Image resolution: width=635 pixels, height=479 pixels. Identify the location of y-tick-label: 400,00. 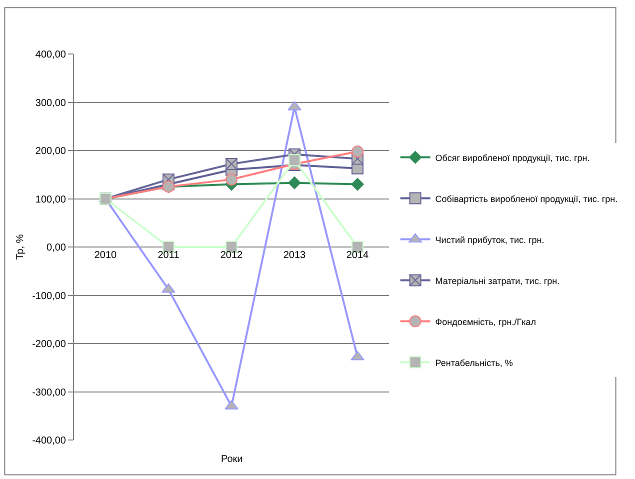
(50, 55).